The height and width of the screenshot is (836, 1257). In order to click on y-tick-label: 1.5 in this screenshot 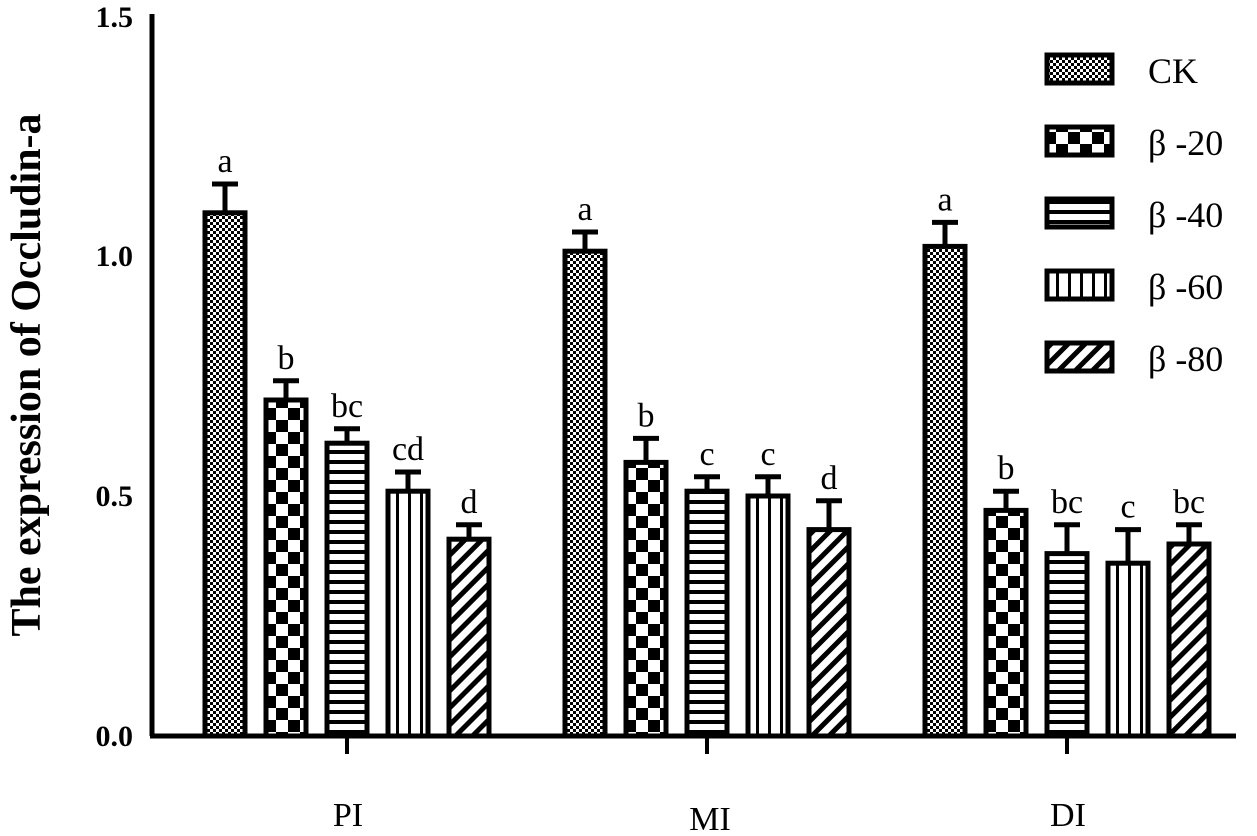, I will do `click(115, 17)`.